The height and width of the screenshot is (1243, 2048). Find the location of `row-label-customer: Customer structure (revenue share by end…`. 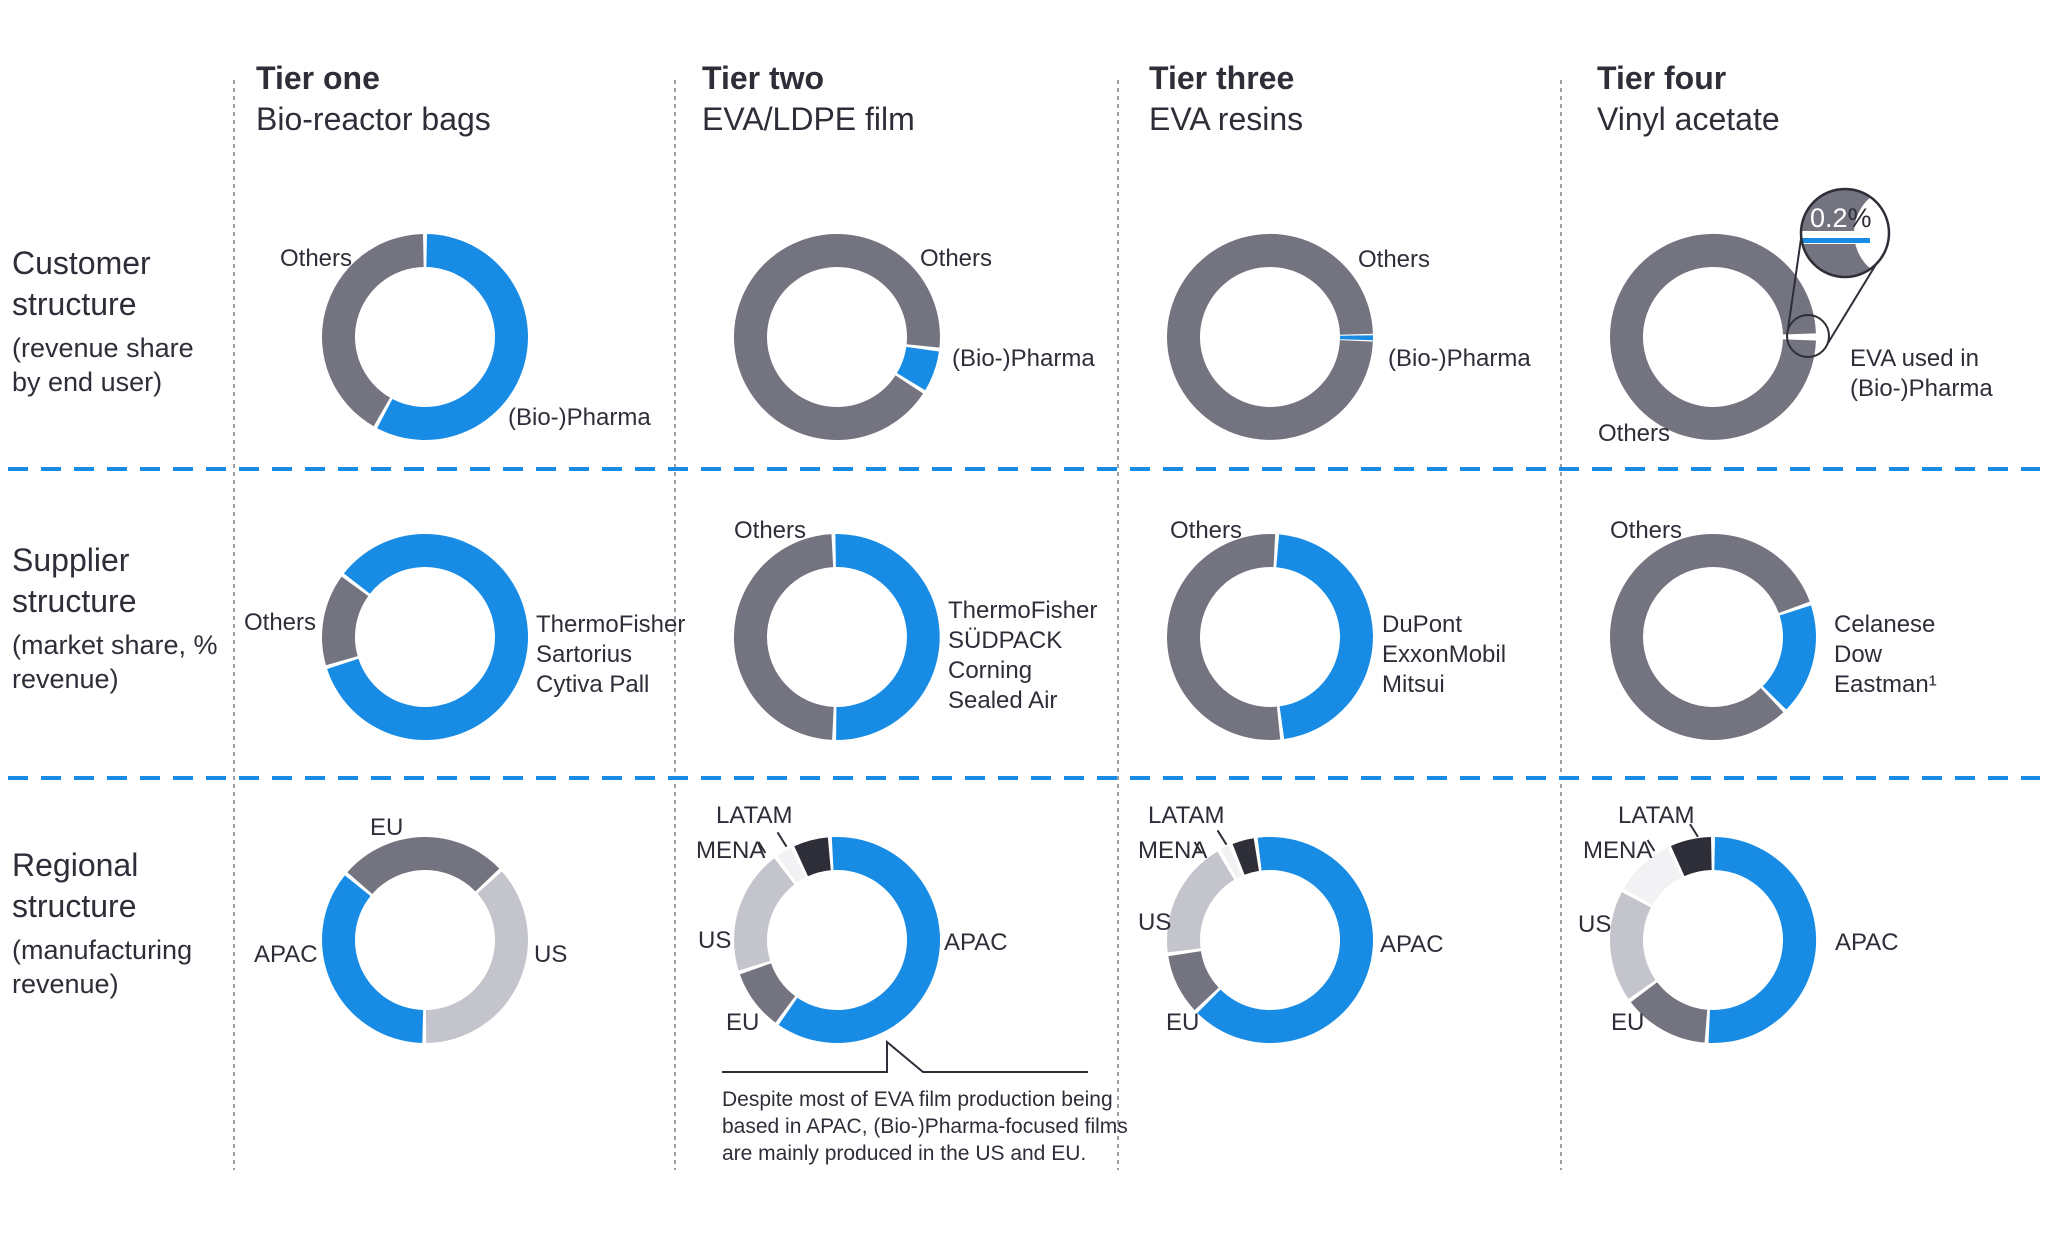

row-label-customer: Customer structure (revenue share by end… is located at coordinates (117, 321).